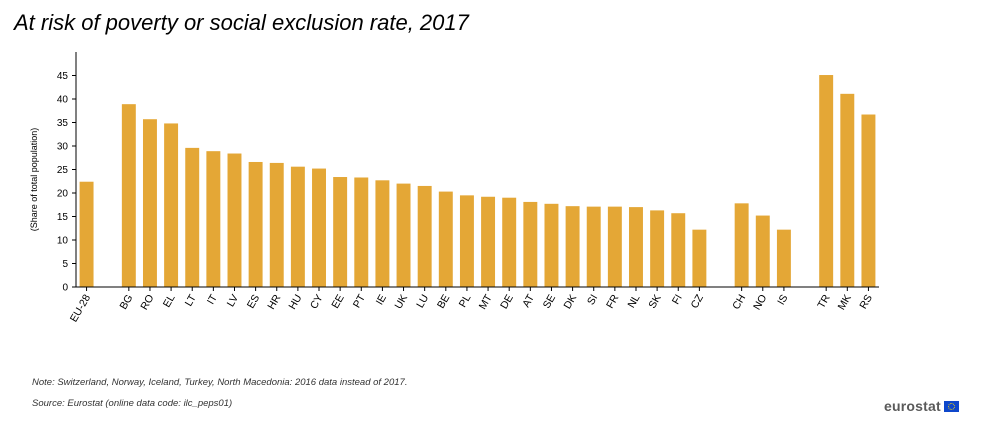 Image resolution: width=994 pixels, height=423 pixels. I want to click on x-tick-label: SK, so click(654, 302).